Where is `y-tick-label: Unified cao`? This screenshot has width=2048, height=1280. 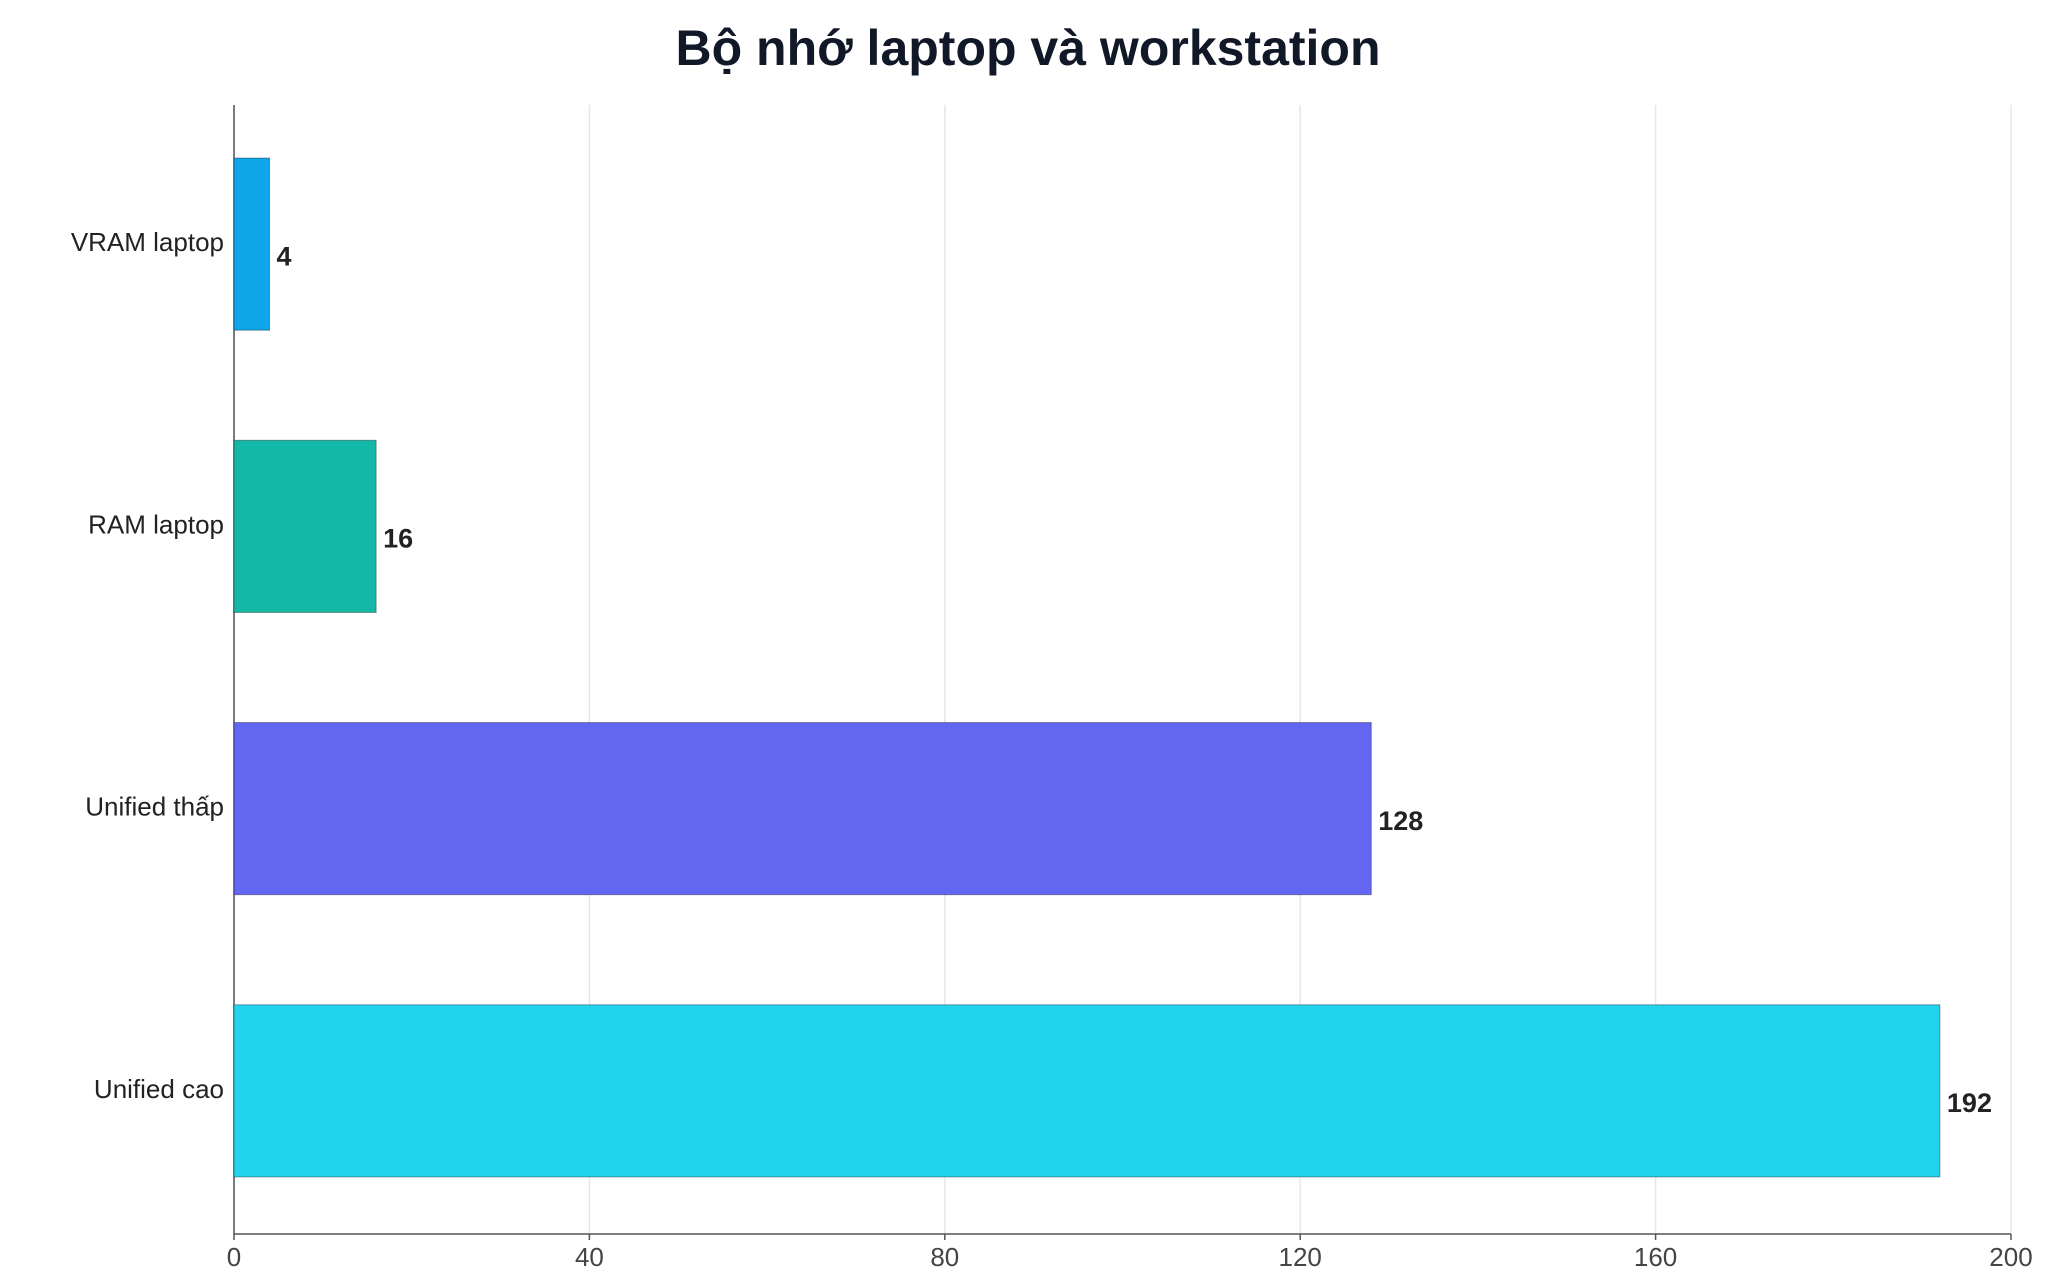
y-tick-label: Unified cao is located at coordinates (159, 1089).